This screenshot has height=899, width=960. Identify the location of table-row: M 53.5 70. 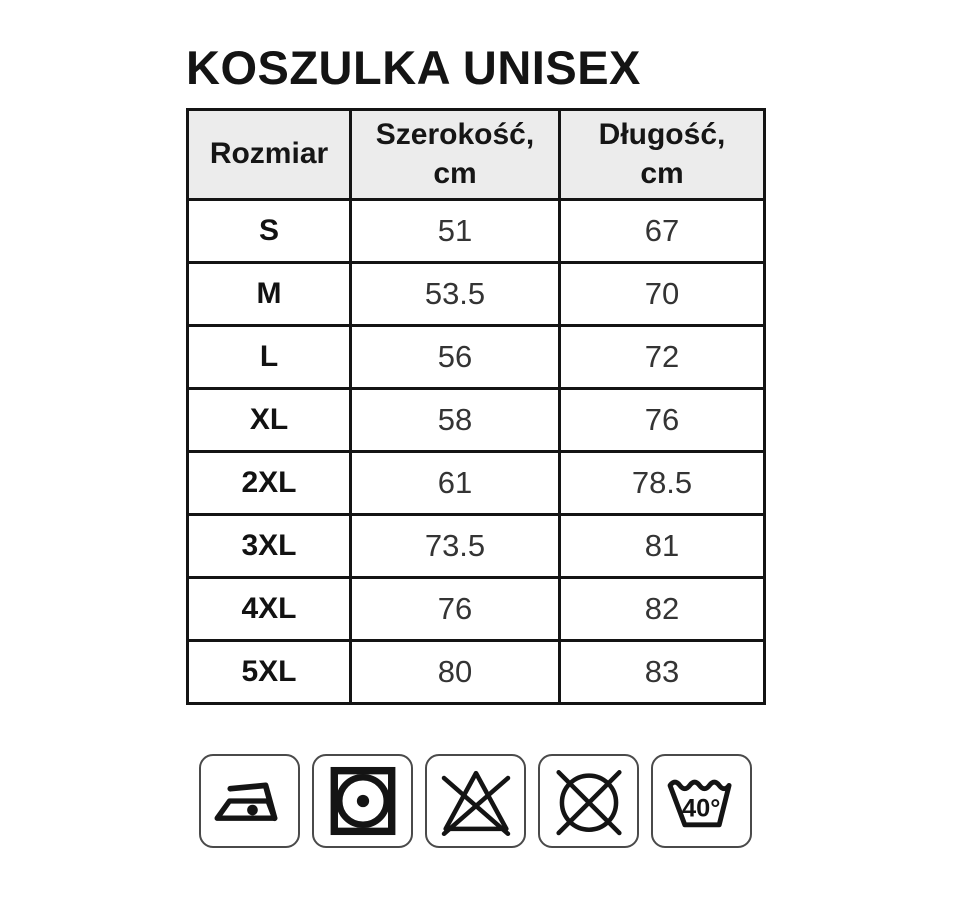
(476, 294).